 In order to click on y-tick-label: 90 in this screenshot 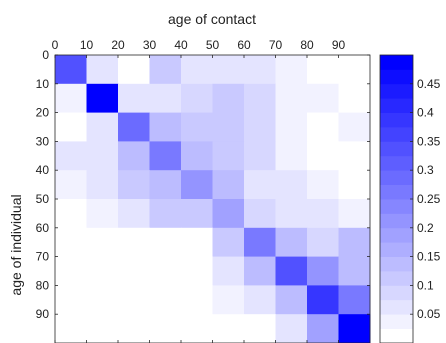, I will do `click(43, 314)`.